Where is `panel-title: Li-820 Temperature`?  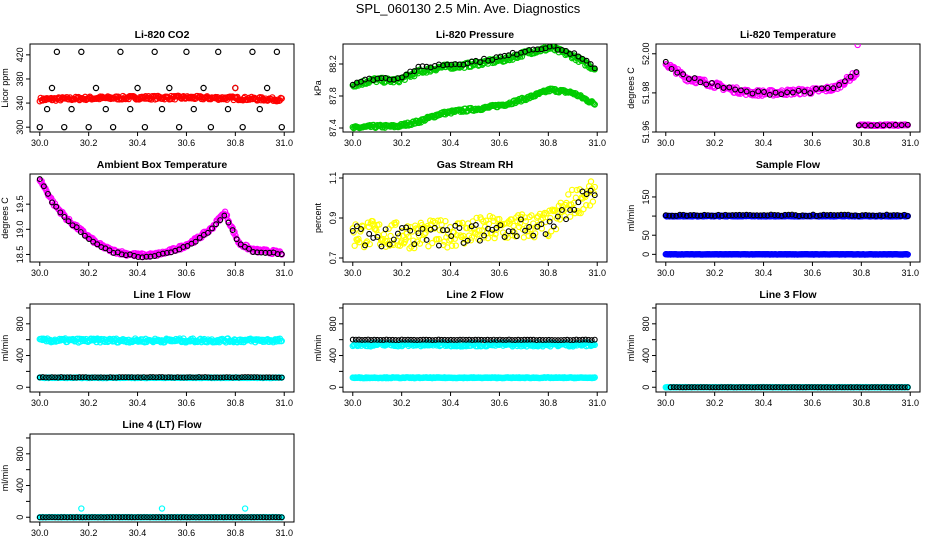
panel-title: Li-820 Temperature is located at coordinates (788, 35).